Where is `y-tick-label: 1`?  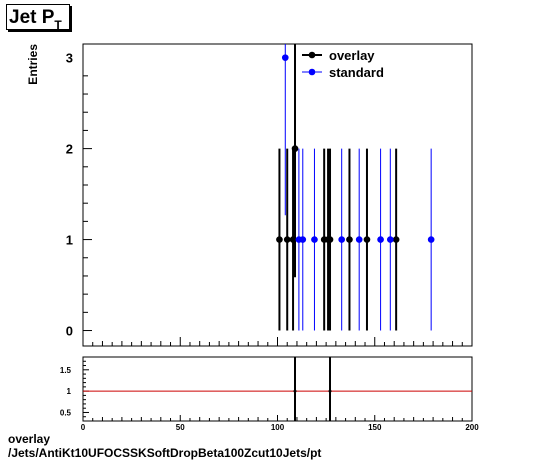
y-tick-label: 1 is located at coordinates (69, 240).